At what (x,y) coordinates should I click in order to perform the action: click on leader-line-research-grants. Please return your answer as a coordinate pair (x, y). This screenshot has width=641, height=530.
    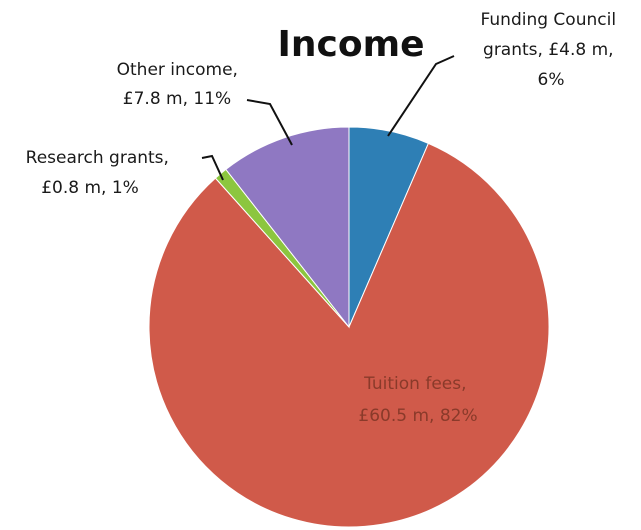
    Looking at the image, I should click on (212, 167).